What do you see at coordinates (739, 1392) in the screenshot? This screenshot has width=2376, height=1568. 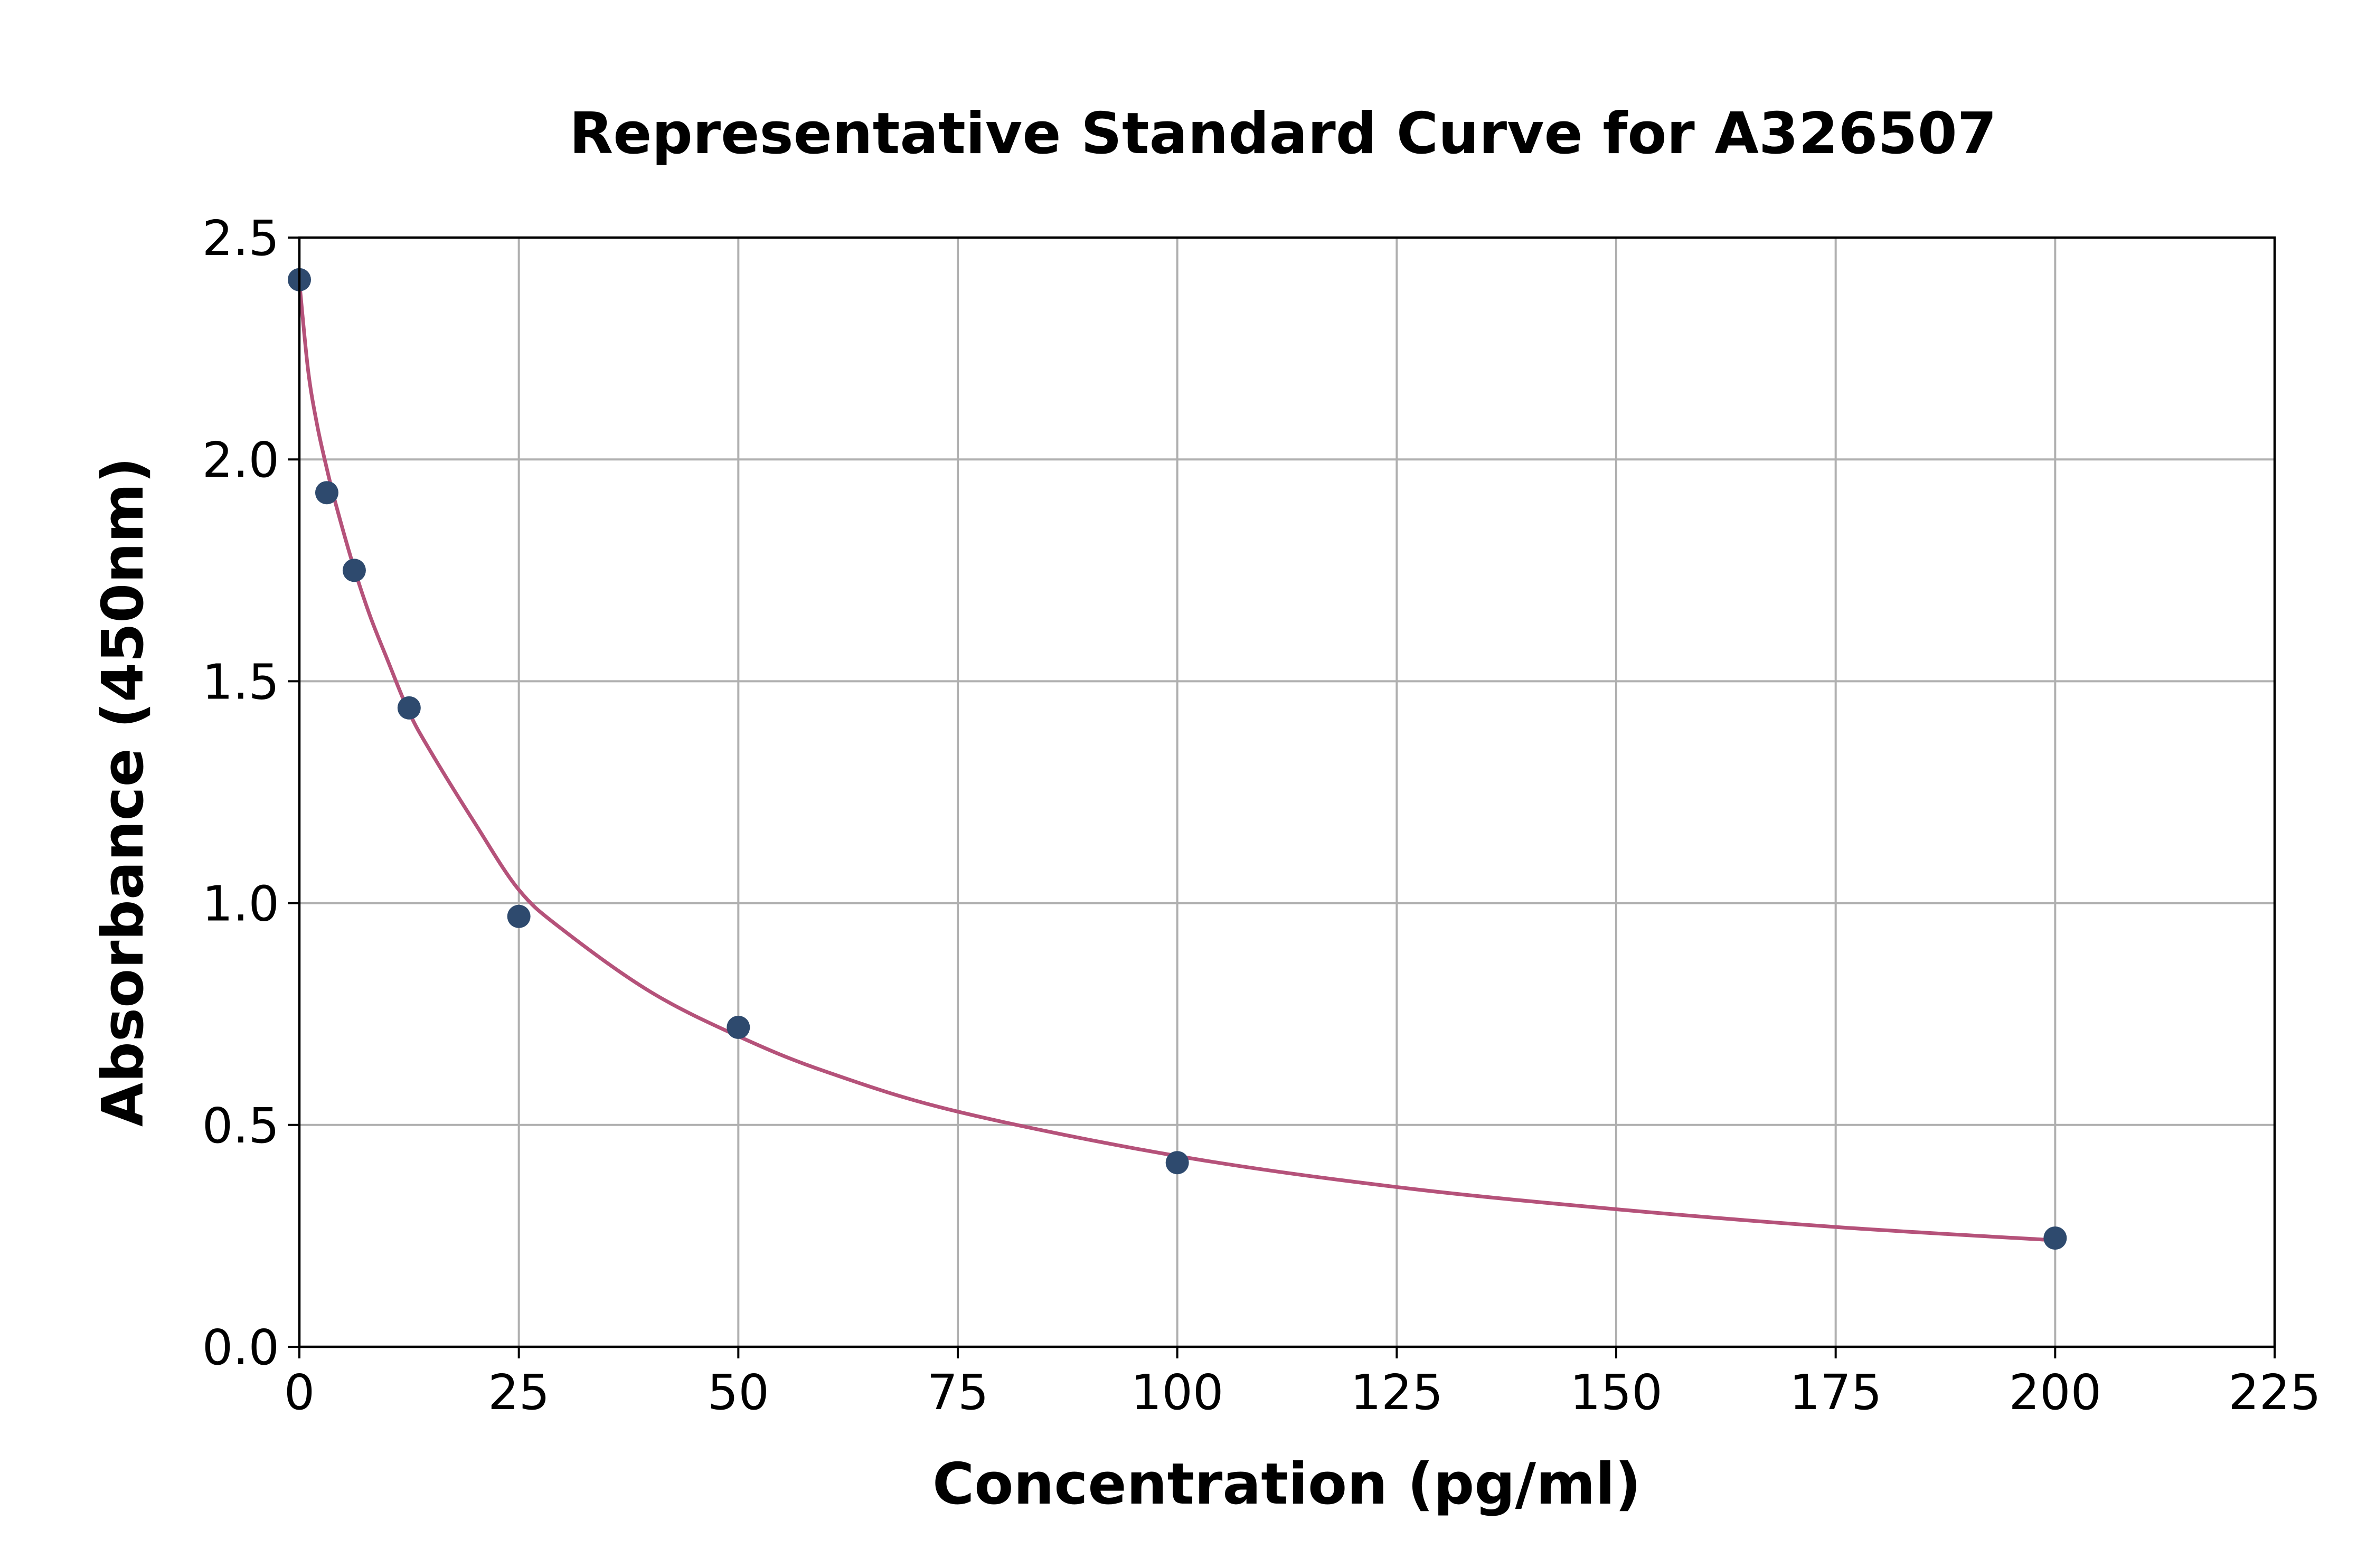 I see `x-tick-label: 50` at bounding box center [739, 1392].